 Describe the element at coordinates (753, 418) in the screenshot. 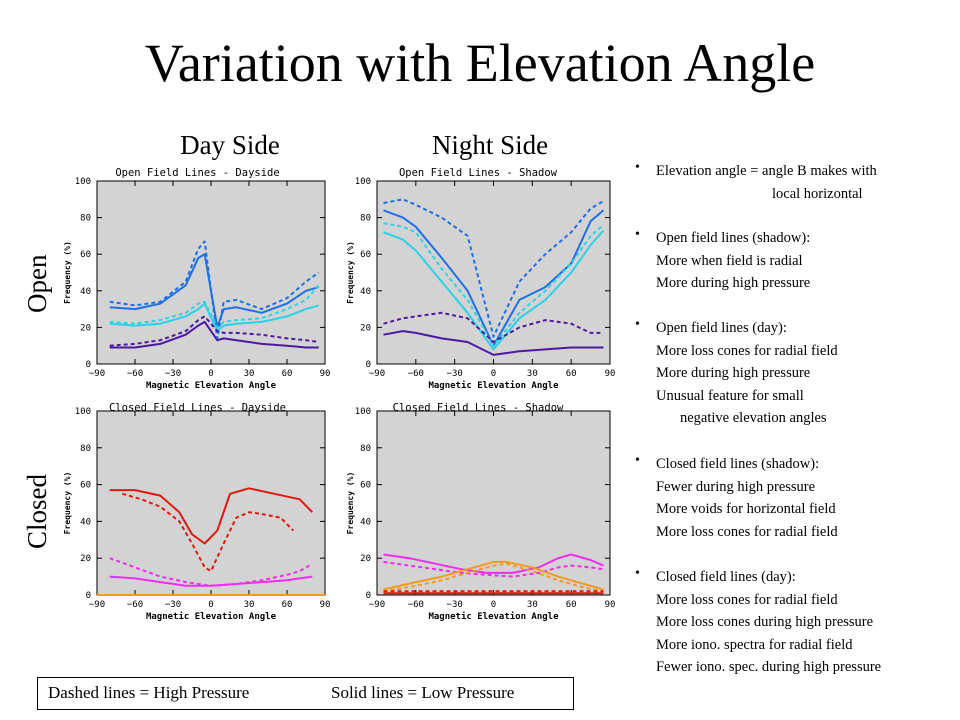

I see `bullet-line: negative elevation angles` at that location.